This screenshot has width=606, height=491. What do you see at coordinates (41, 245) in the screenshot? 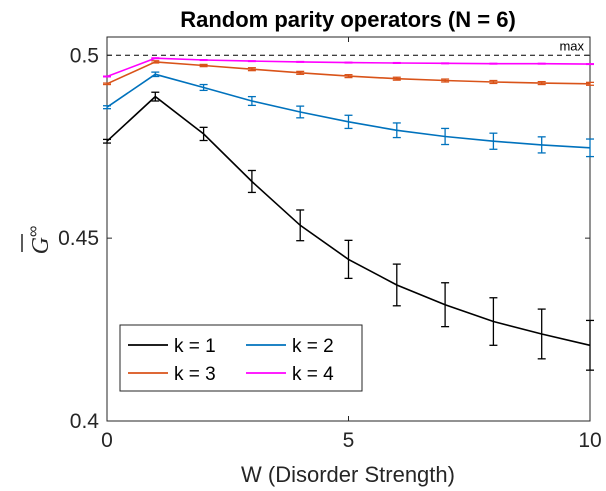
I see `y-axis-label-main: G` at bounding box center [41, 245].